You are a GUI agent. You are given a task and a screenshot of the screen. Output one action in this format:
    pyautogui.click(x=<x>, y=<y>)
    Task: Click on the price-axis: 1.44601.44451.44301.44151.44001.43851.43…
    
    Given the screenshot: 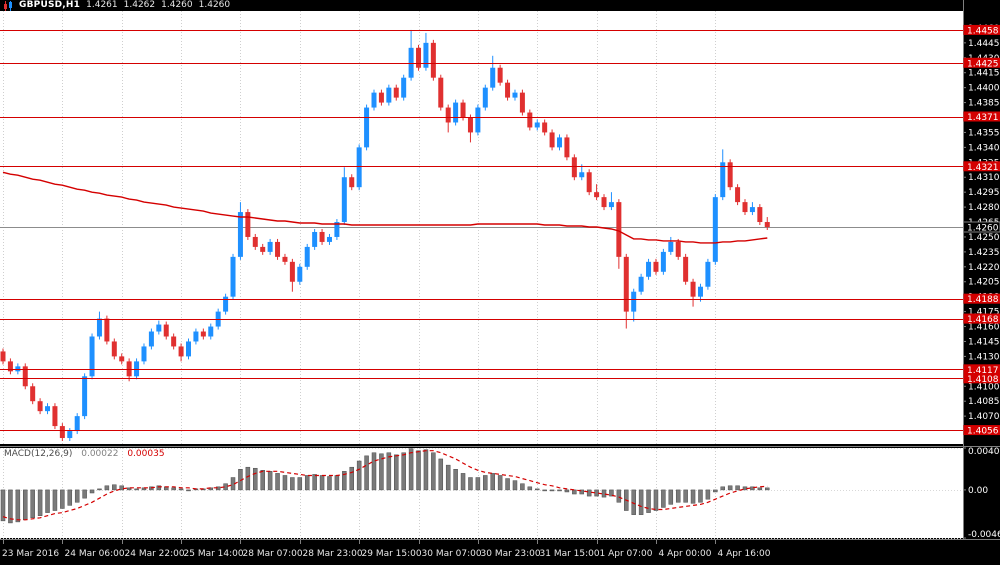 What is the action you would take?
    pyautogui.click(x=981, y=282)
    